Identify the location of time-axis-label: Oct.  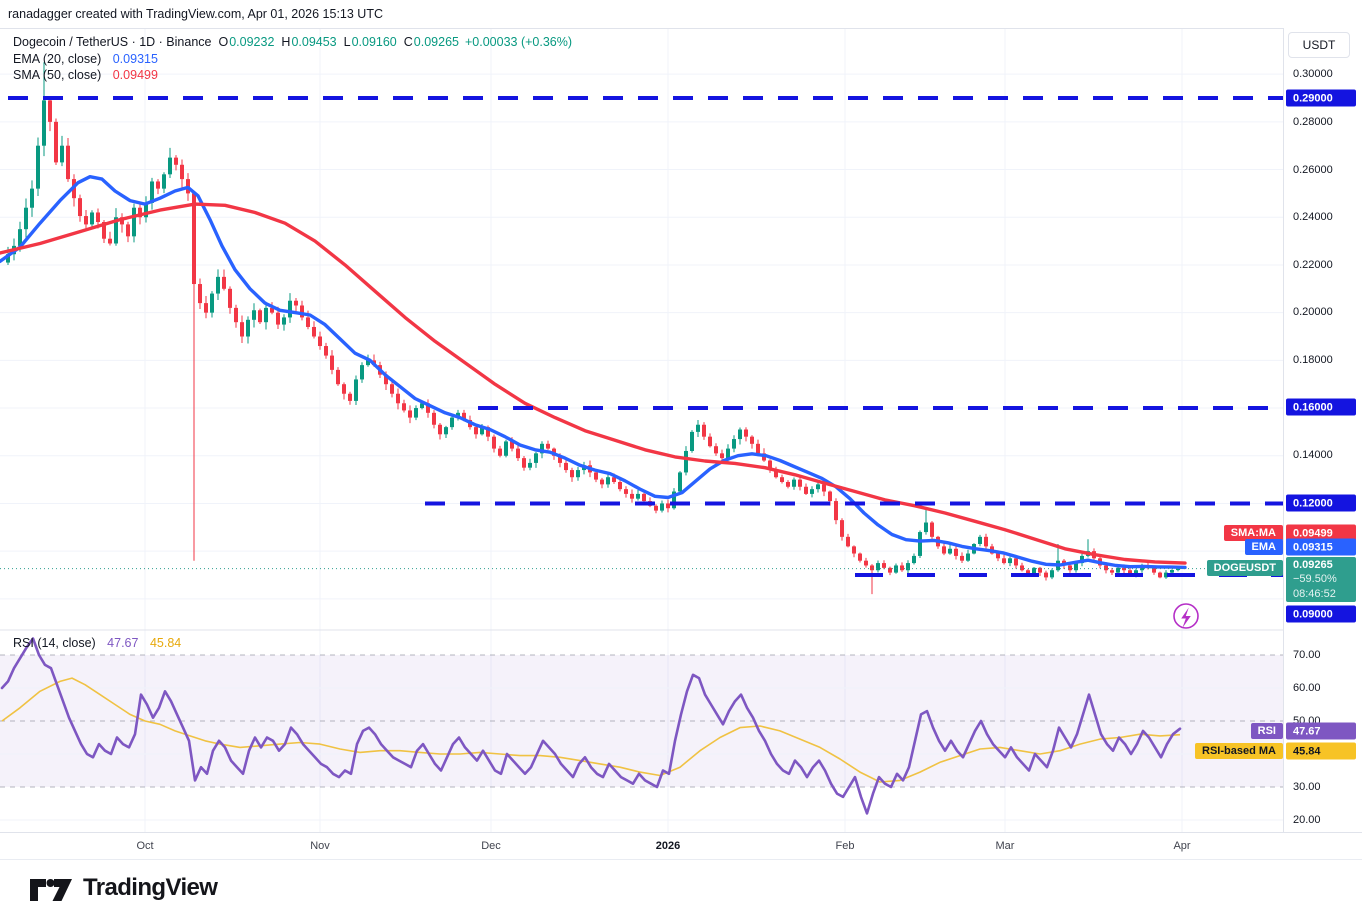
(145, 846).